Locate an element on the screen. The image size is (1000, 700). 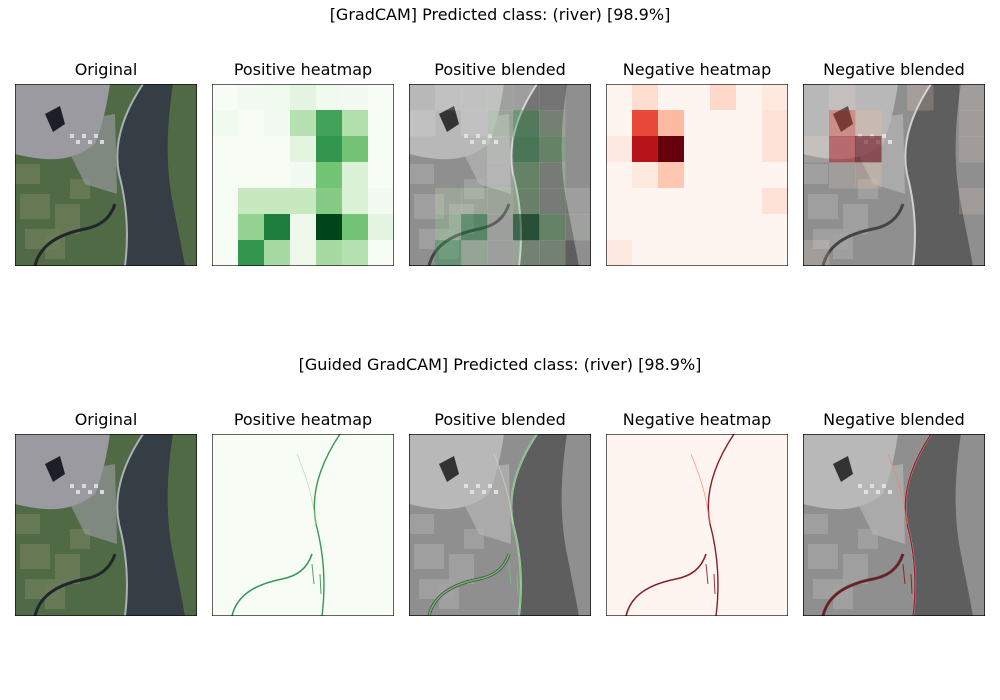
heatmap-background is located at coordinates (697, 525).